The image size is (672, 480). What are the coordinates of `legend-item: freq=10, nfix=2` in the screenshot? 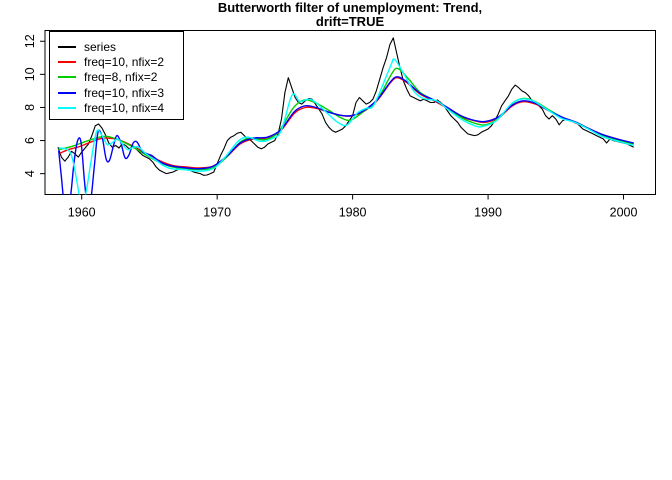 It's located at (116, 61).